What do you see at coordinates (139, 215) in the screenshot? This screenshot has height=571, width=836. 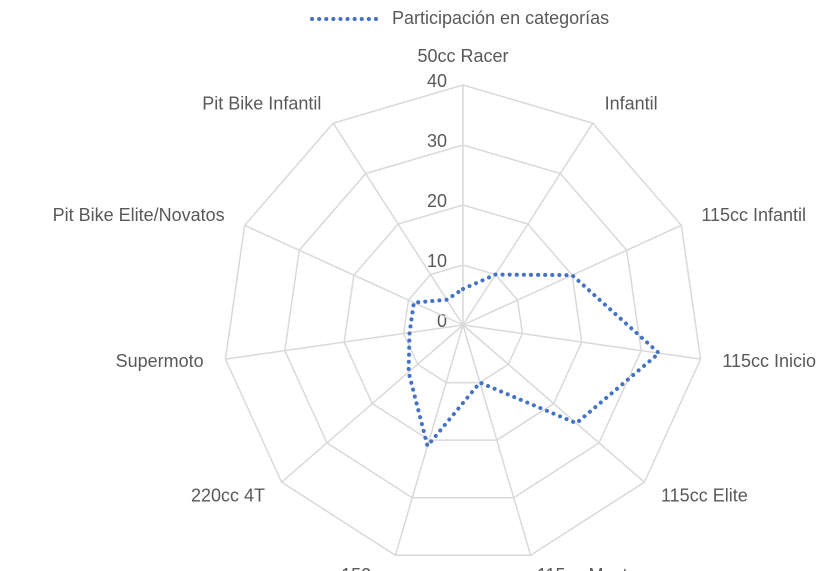 I see `category-label: Pit Bike Elite/Novatos` at bounding box center [139, 215].